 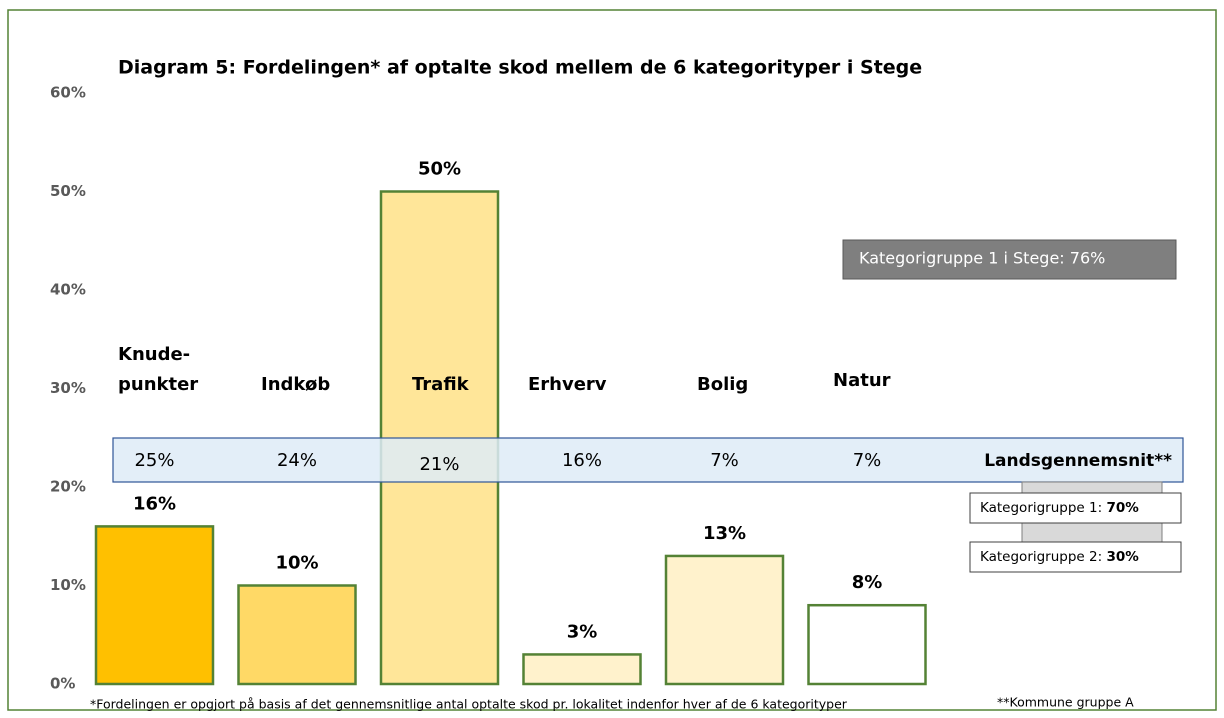 What do you see at coordinates (1043, 508) in the screenshot?
I see `group-text: Kategorigruppe 1:` at bounding box center [1043, 508].